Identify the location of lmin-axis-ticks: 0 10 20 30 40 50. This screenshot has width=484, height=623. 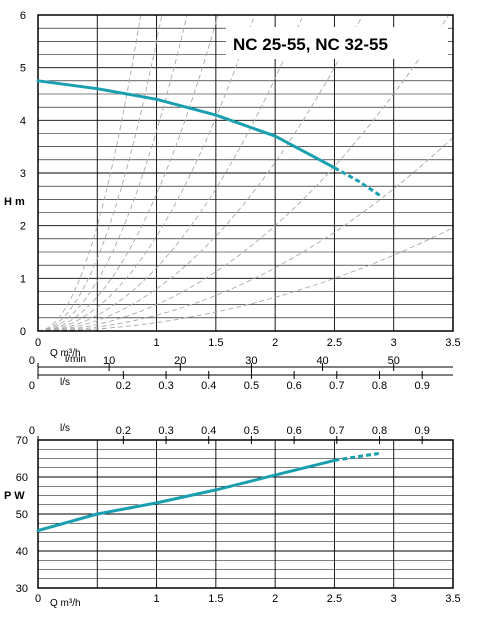
(214, 363).